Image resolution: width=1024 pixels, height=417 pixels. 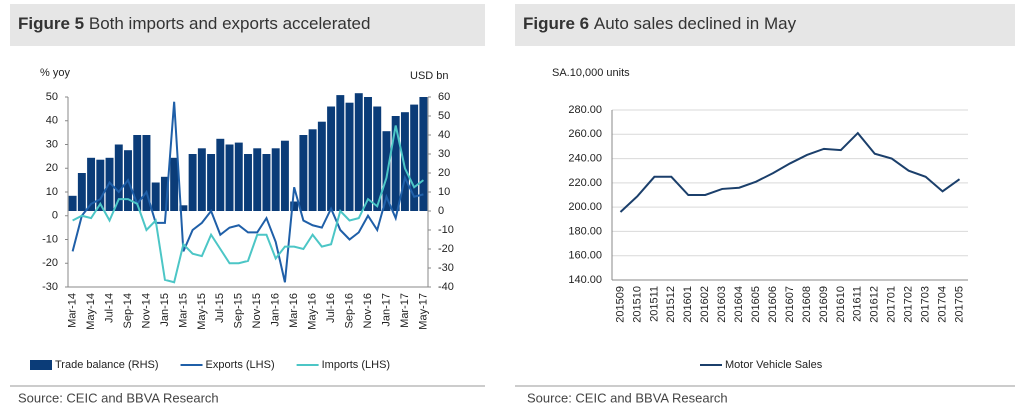 I want to click on legend-label: Exports (LHS), so click(x=240, y=365).